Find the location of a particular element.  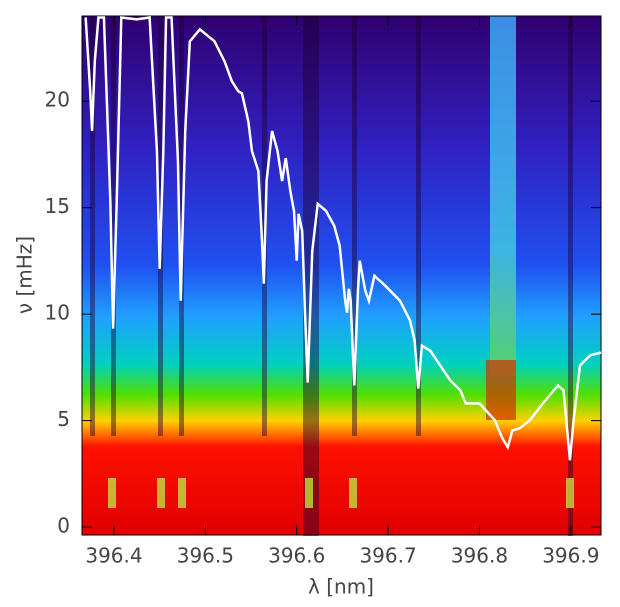

y-axis-label: ν [mHz] is located at coordinates (25, 275).